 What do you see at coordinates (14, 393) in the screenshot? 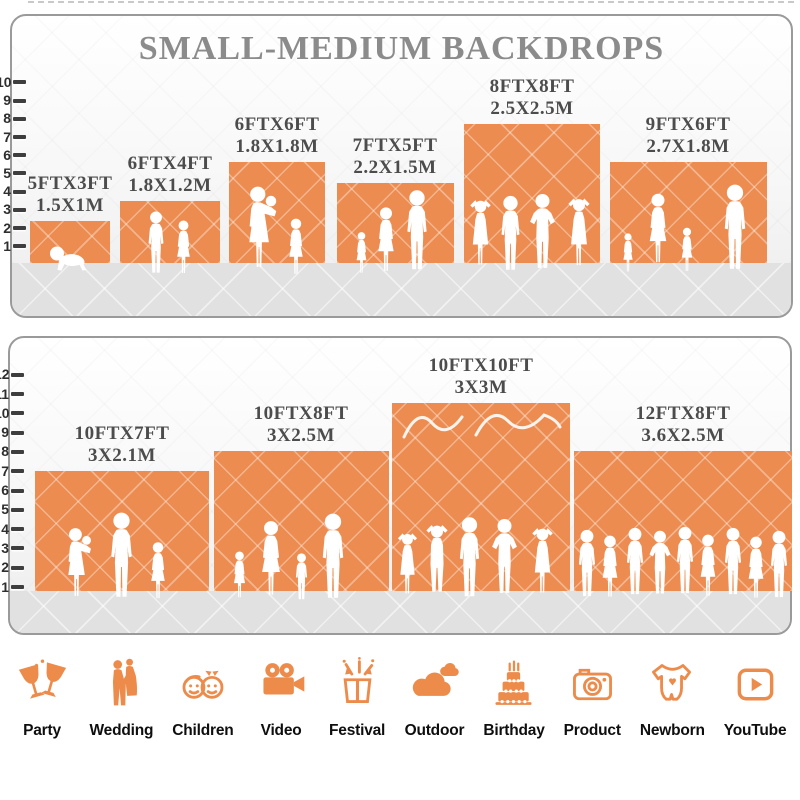
I see `ruler-tick: 11` at bounding box center [14, 393].